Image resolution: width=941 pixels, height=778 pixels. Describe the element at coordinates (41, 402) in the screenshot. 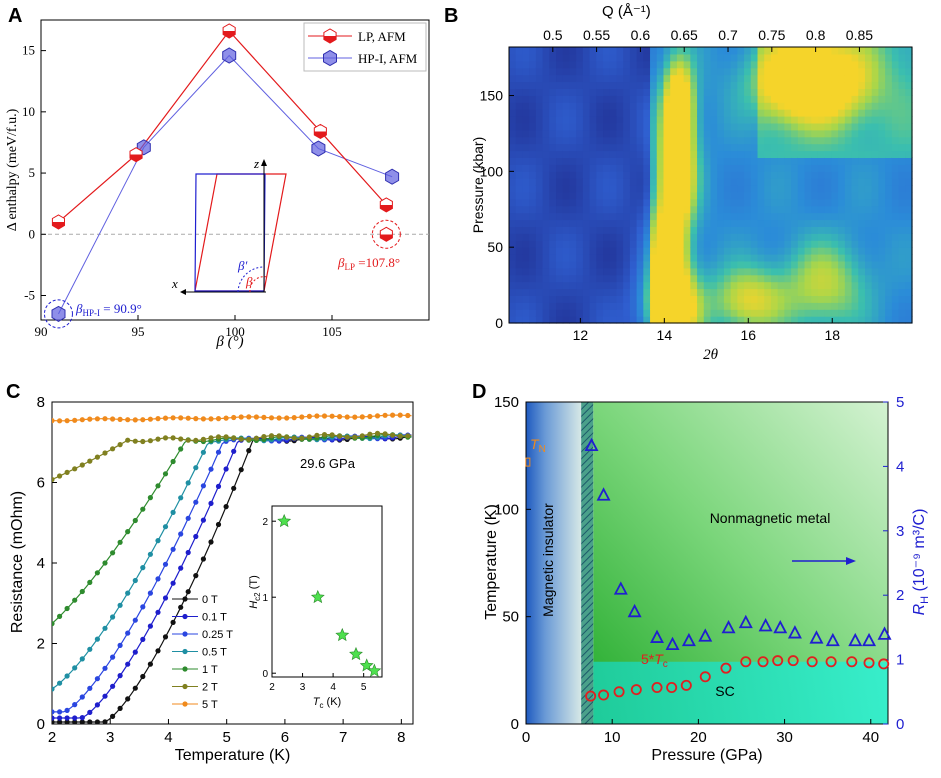

I see `c-y-tick-label: 8` at that location.